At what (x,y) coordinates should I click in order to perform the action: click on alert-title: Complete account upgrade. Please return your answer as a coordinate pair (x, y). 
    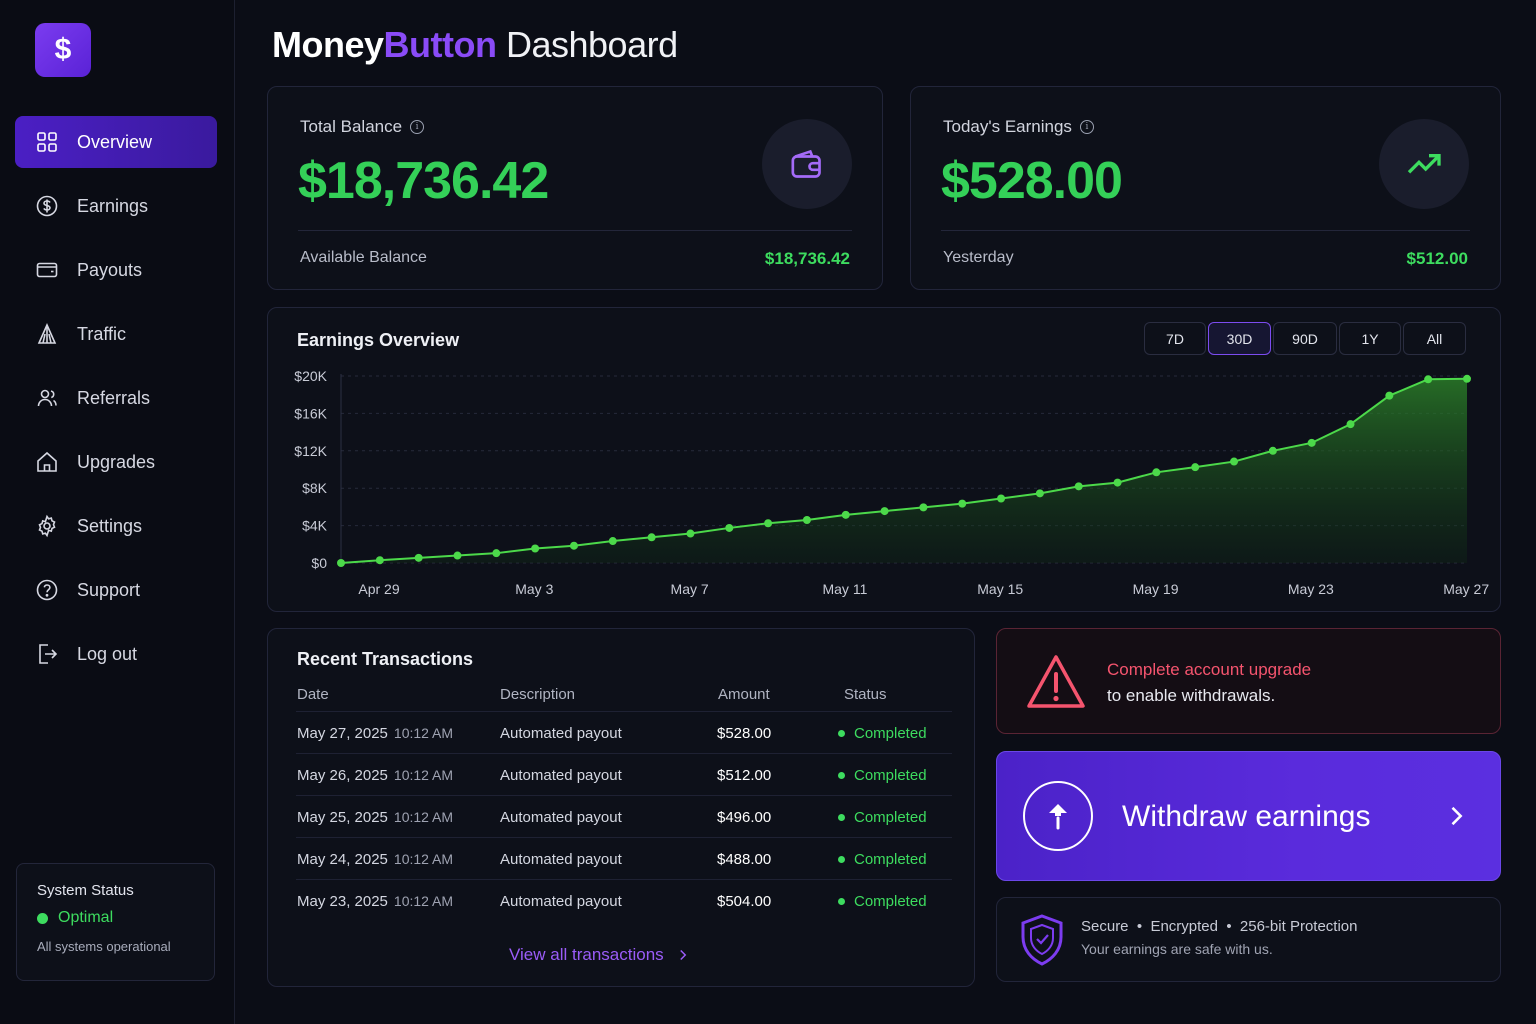
    Looking at the image, I should click on (1209, 669).